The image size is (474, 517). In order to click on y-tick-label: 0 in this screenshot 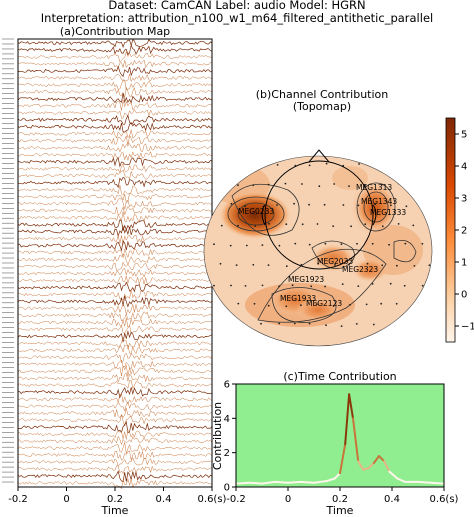, I will do `click(227, 488)`.